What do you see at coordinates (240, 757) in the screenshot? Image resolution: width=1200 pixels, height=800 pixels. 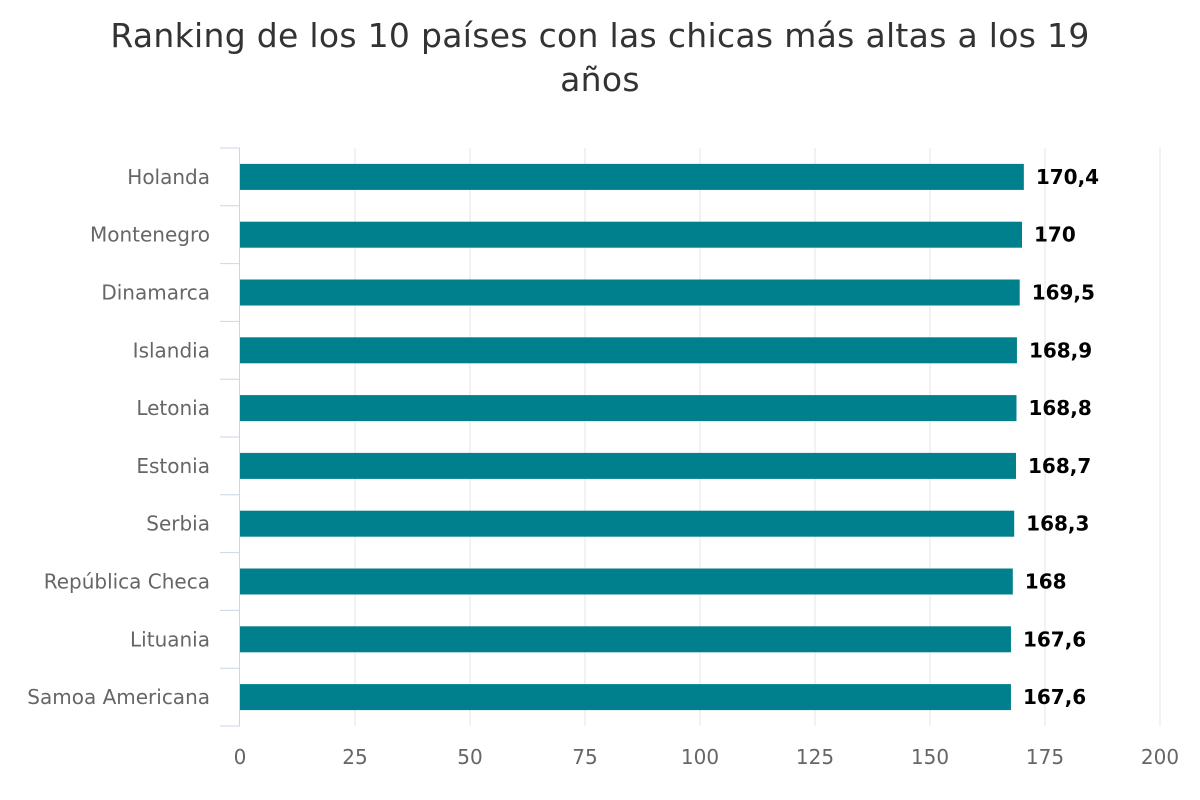 I see `value-tick-label: 0` at bounding box center [240, 757].